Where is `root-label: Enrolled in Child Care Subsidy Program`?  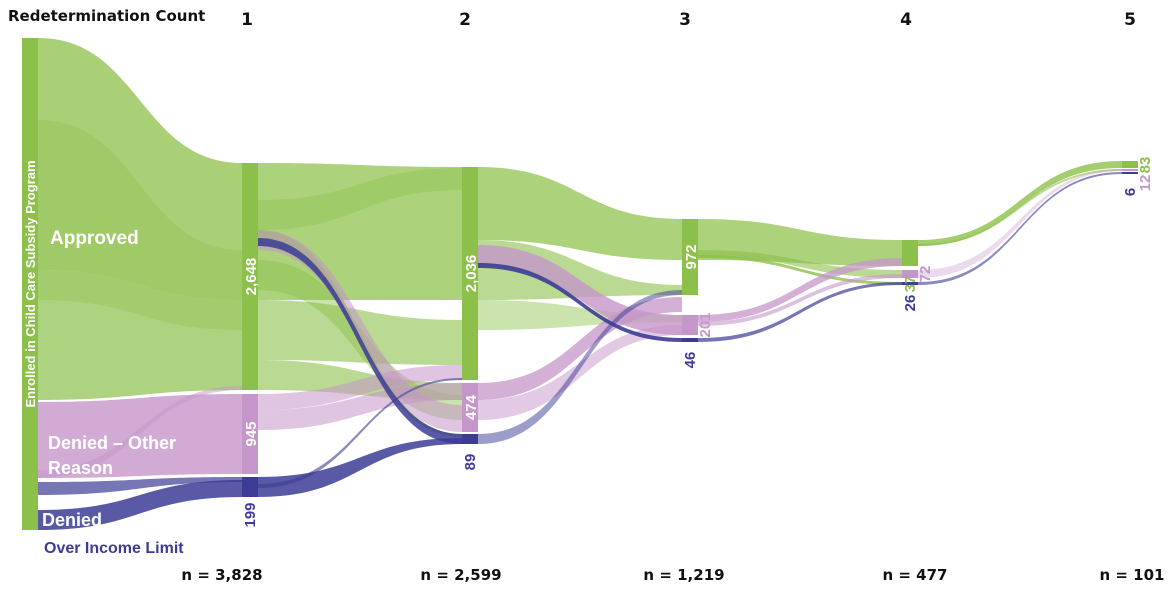
root-label: Enrolled in Child Care Subsidy Program is located at coordinates (30, 283).